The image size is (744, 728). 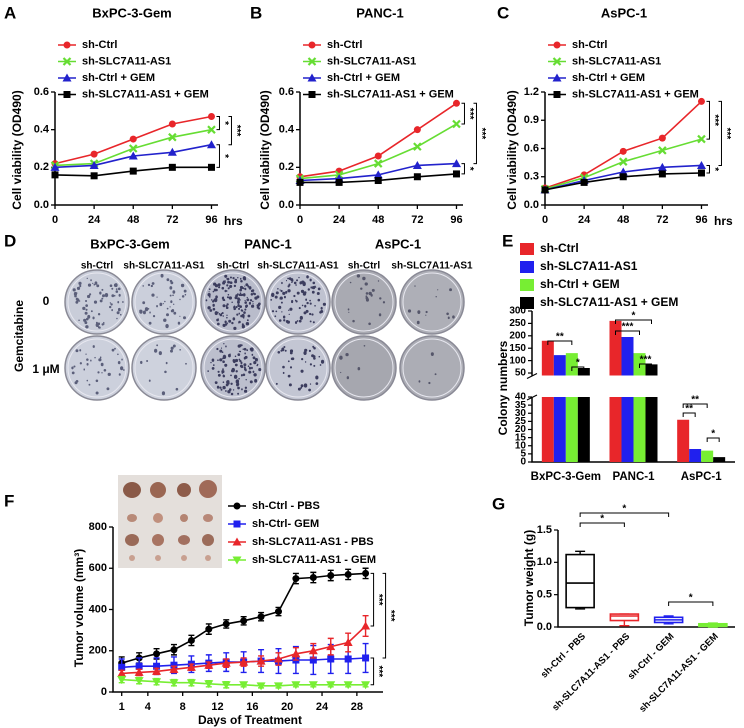 What do you see at coordinates (544, 530) in the screenshot?
I see `y-tick-label: 1.5` at bounding box center [544, 530].